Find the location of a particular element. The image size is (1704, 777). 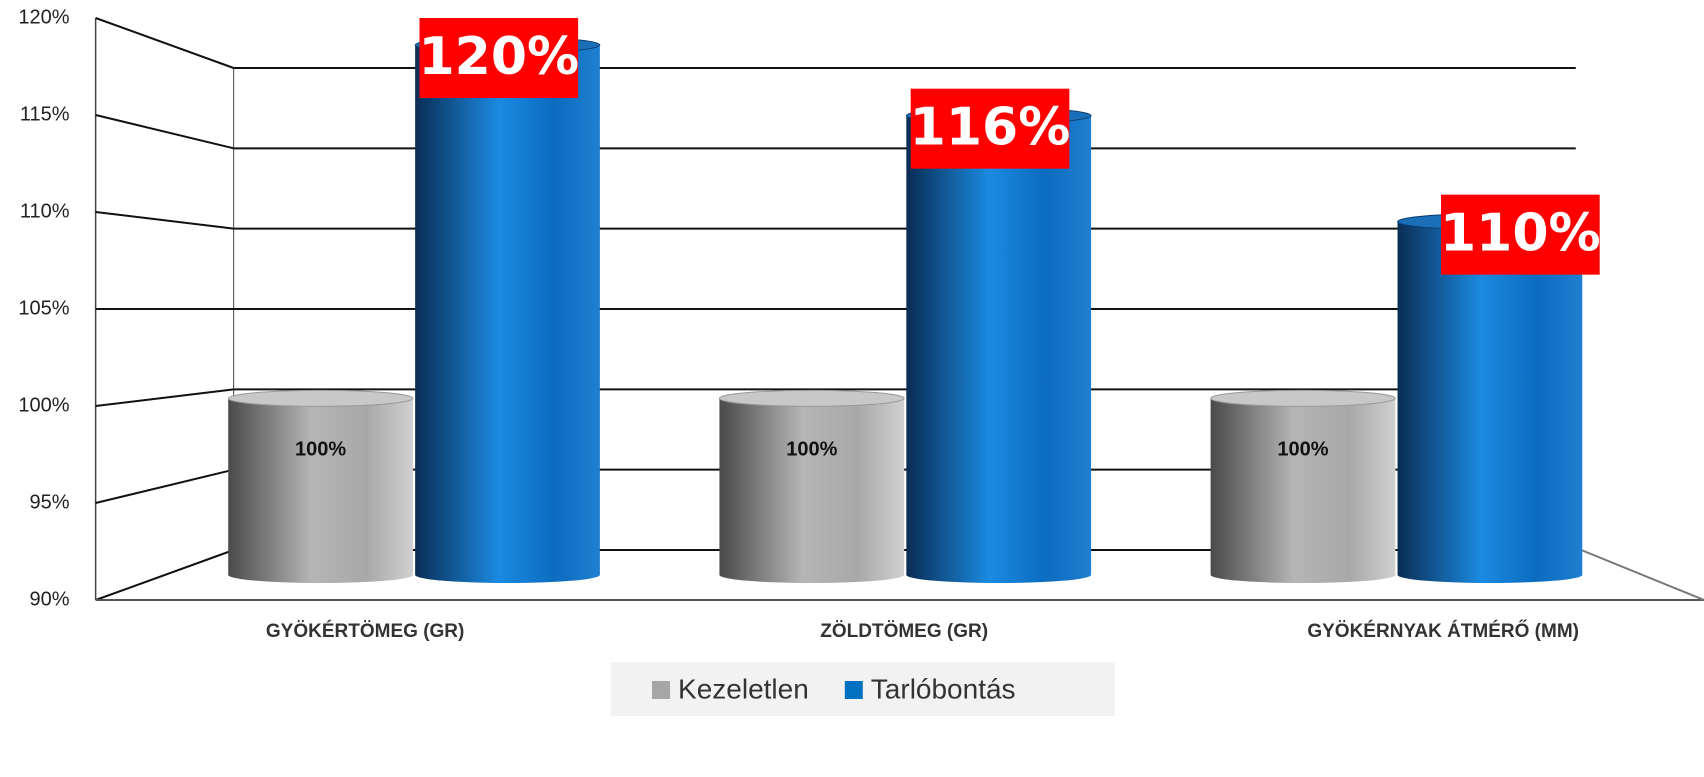

legend-label: Kezeletlen is located at coordinates (743, 688).